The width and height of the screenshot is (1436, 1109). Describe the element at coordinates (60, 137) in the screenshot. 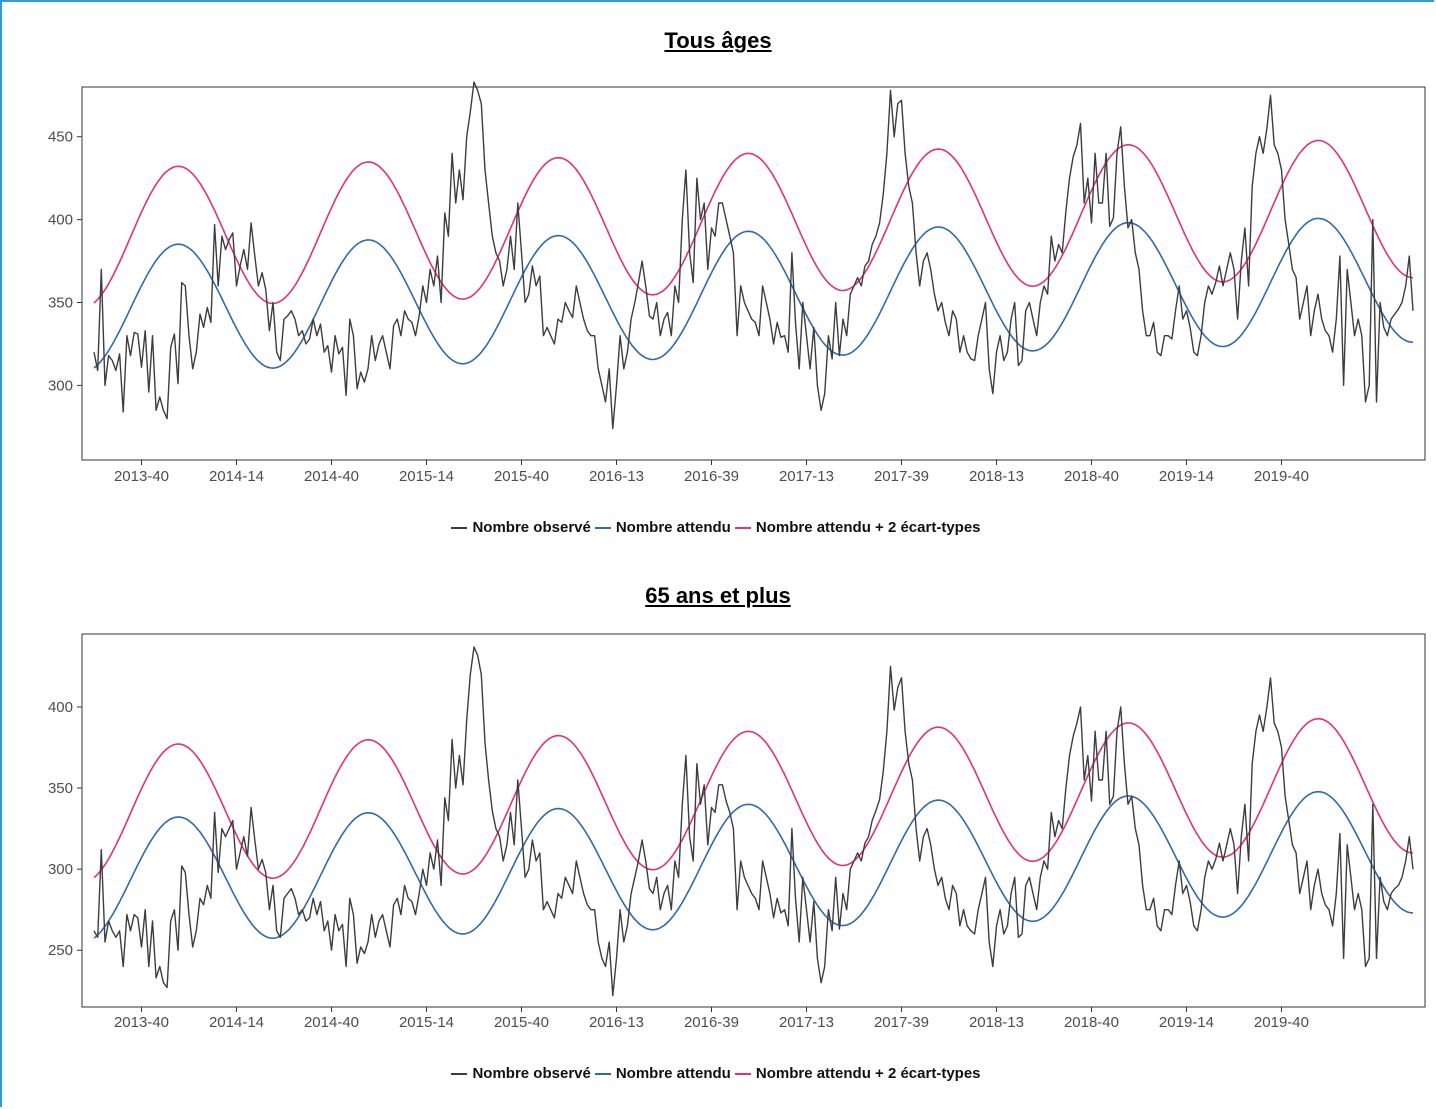

I see `y-tick-label: 450` at that location.